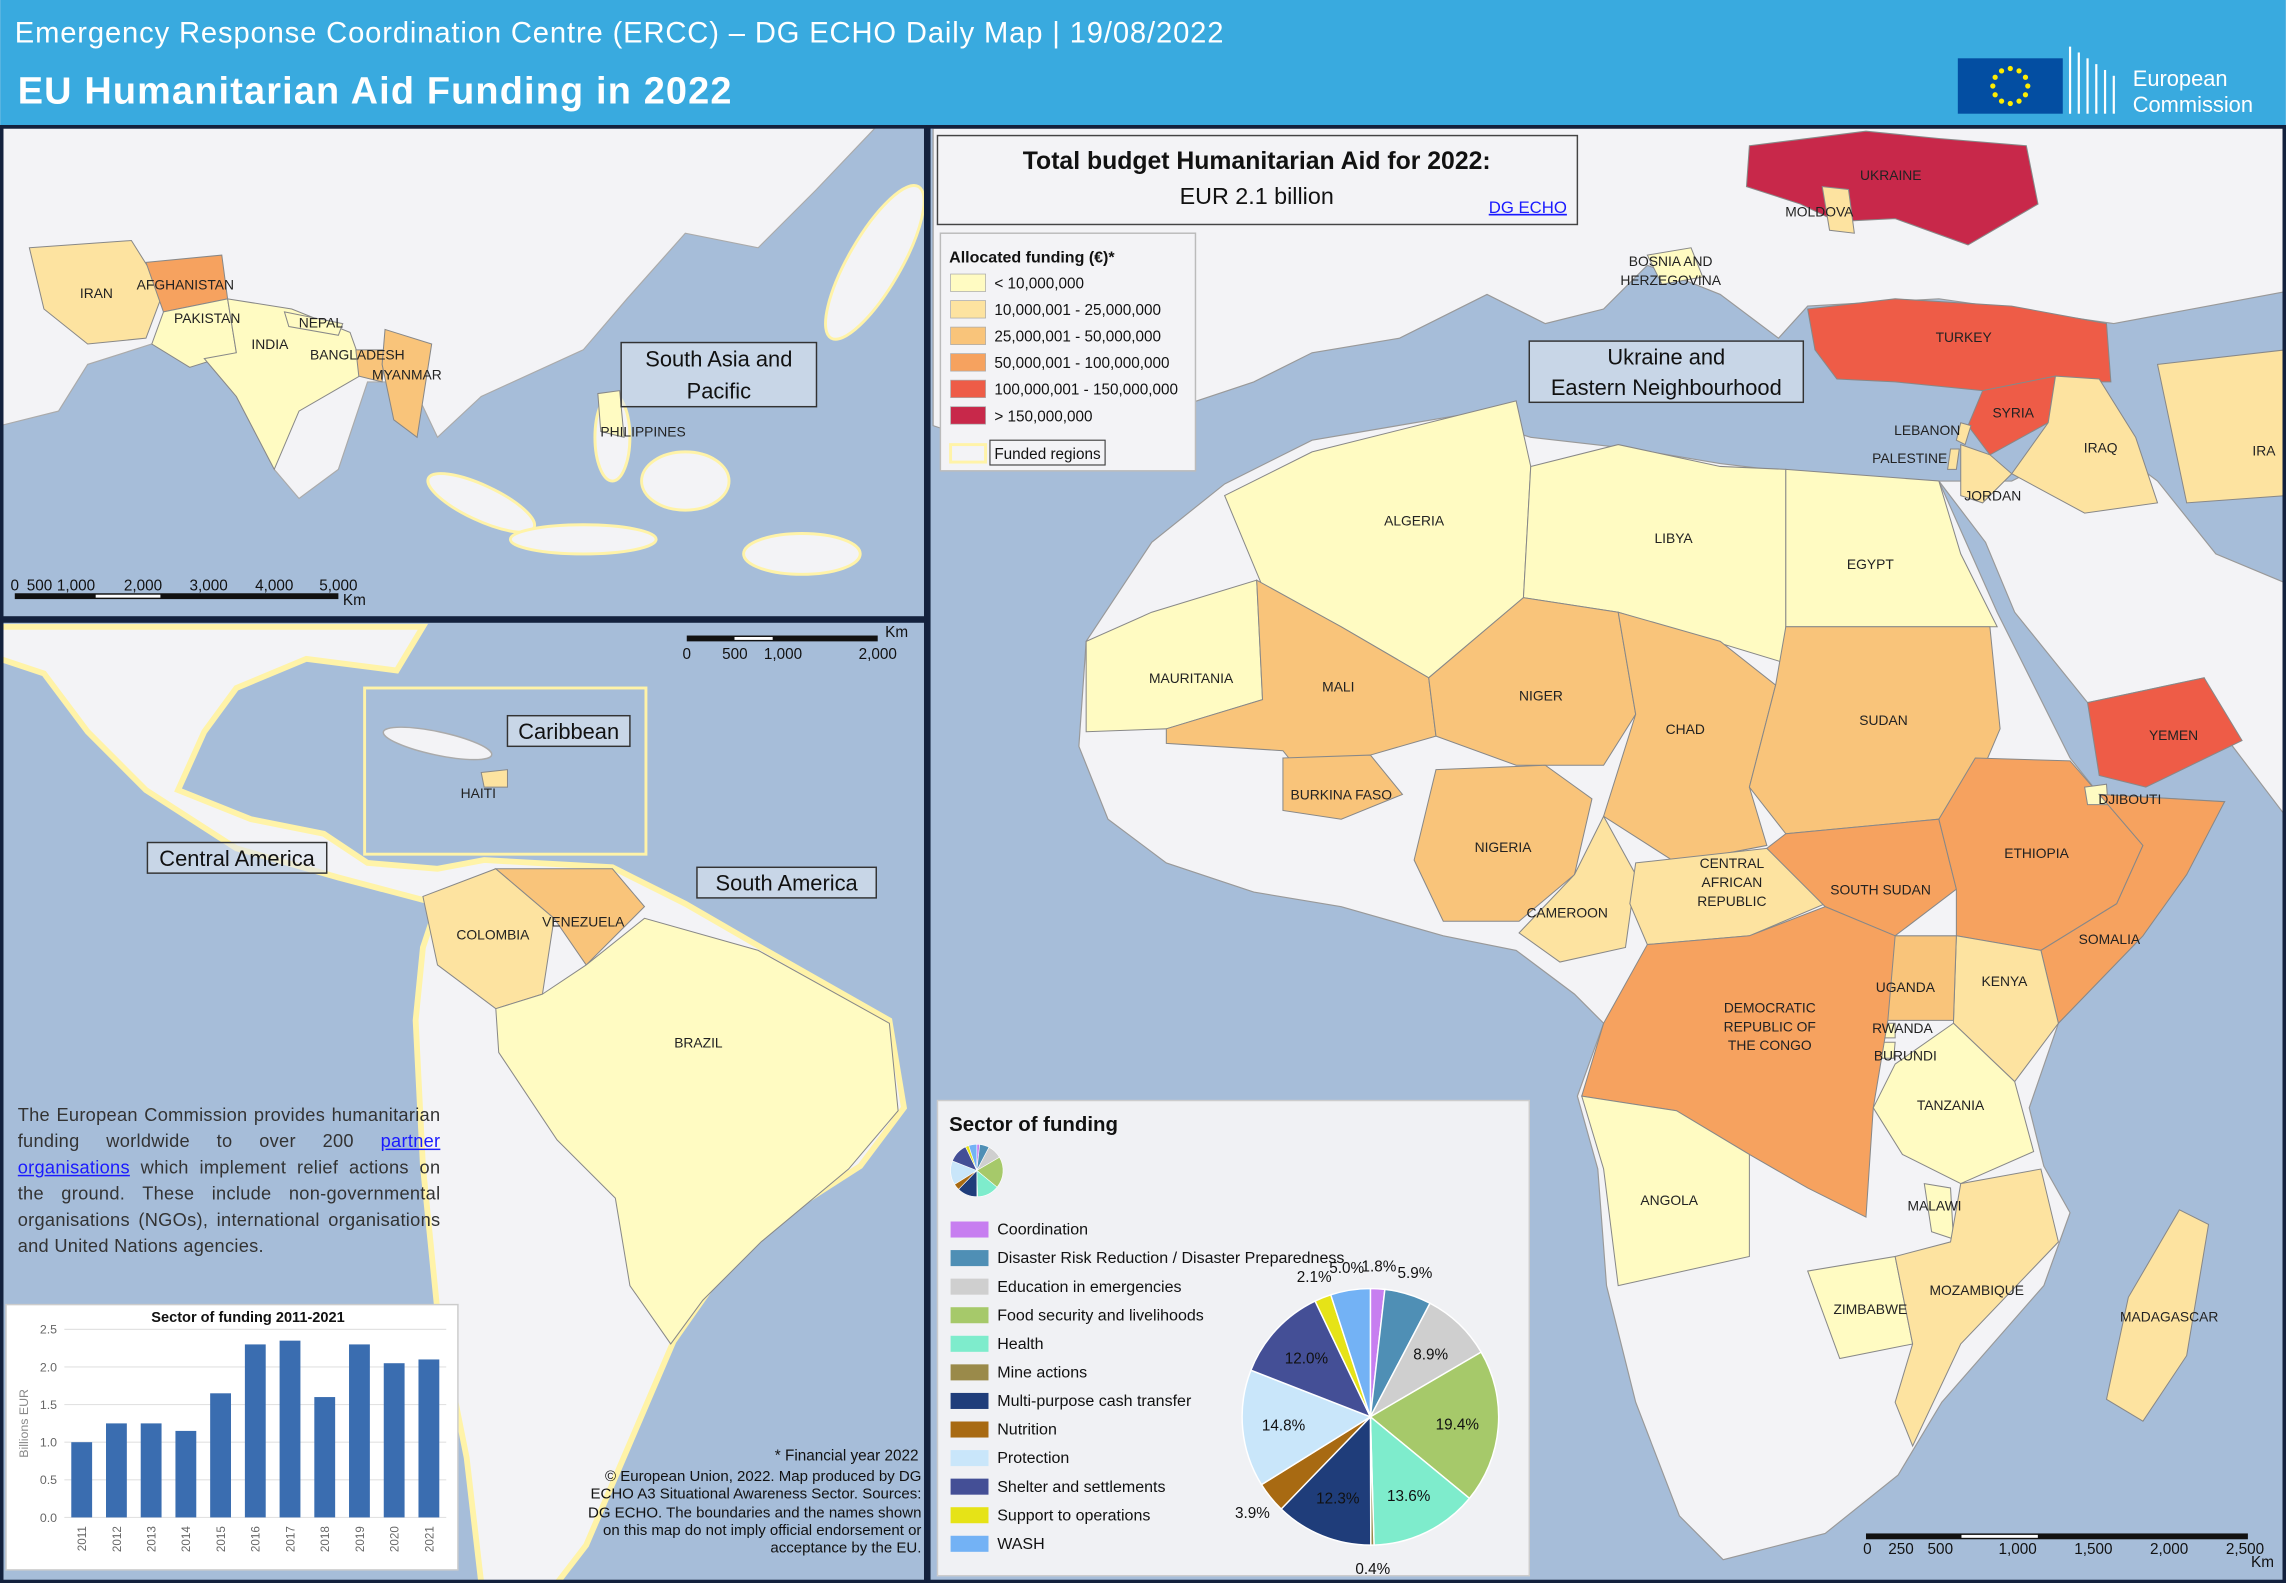 This screenshot has height=1583, width=2286. Describe the element at coordinates (96, 293) in the screenshot. I see `country-label: IRAN` at that location.